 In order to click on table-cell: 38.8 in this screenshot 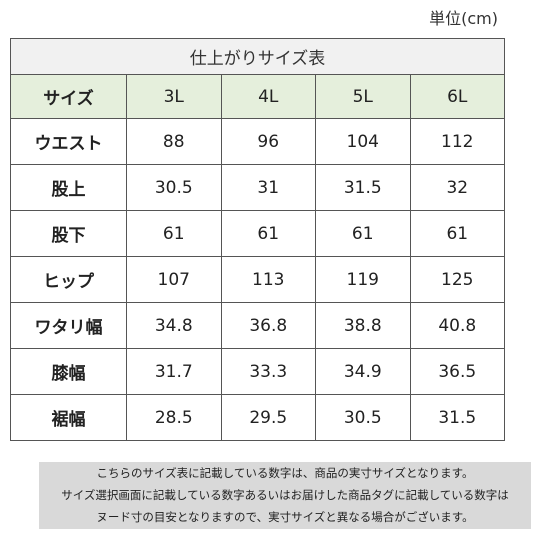, I will do `click(363, 325)`.